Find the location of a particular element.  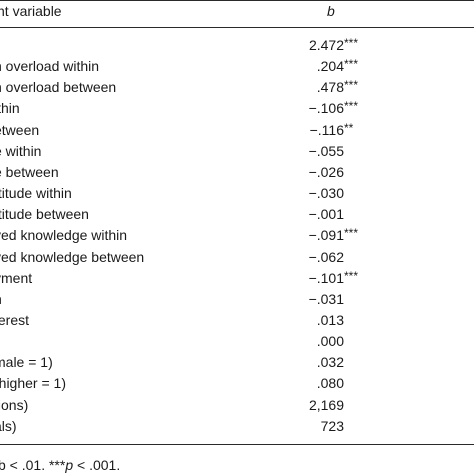

row-value: −.026 is located at coordinates (326, 172).